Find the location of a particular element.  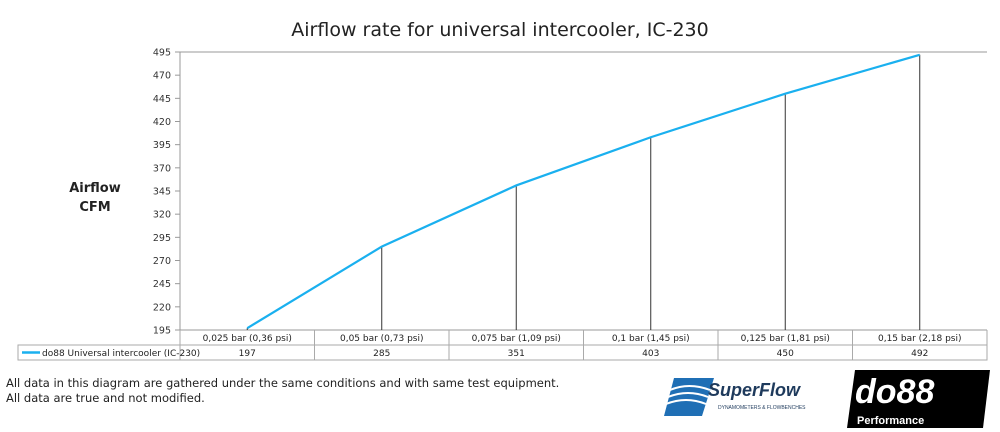

data-table-value: 450 is located at coordinates (785, 354).